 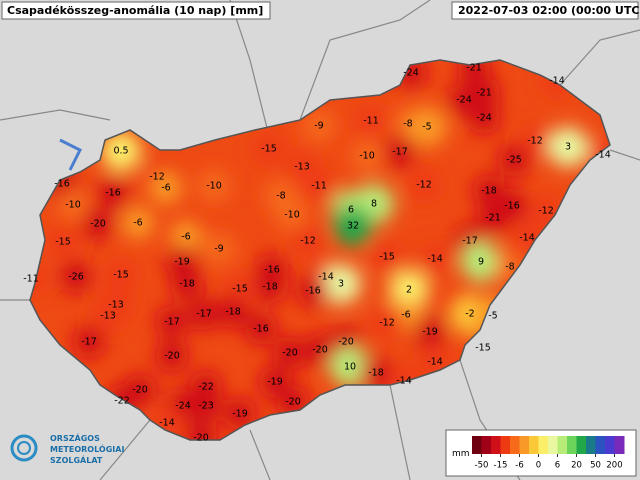 I want to click on station-value: -21, so click(x=493, y=218).